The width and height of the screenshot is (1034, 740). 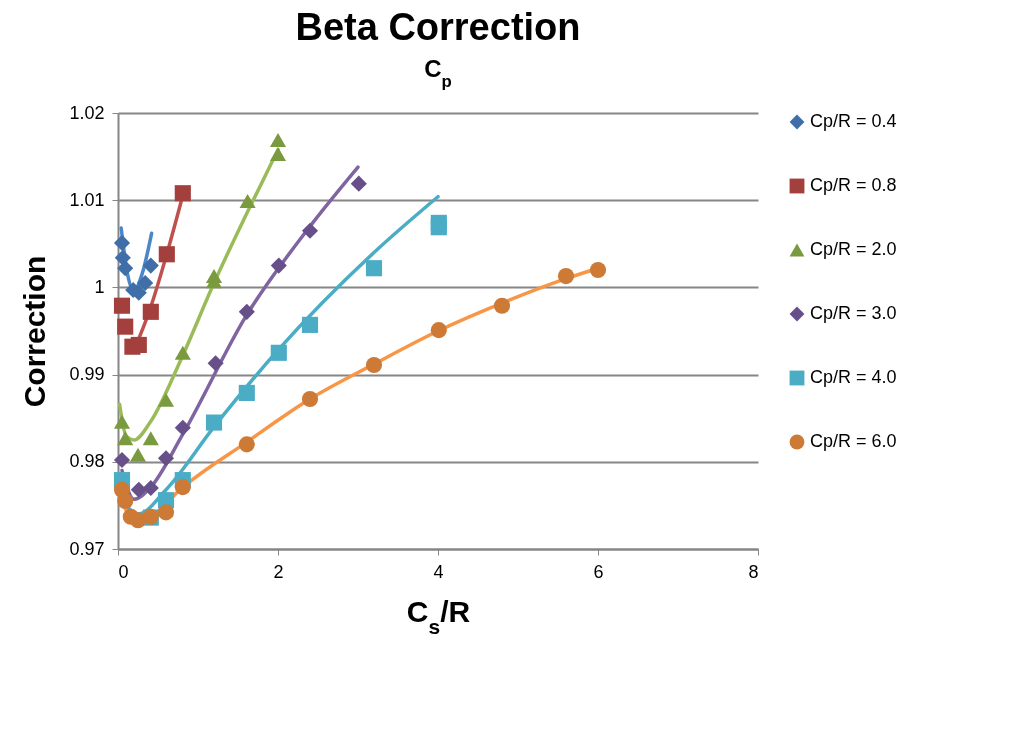 I want to click on x-tick-label: 4, so click(x=438, y=571).